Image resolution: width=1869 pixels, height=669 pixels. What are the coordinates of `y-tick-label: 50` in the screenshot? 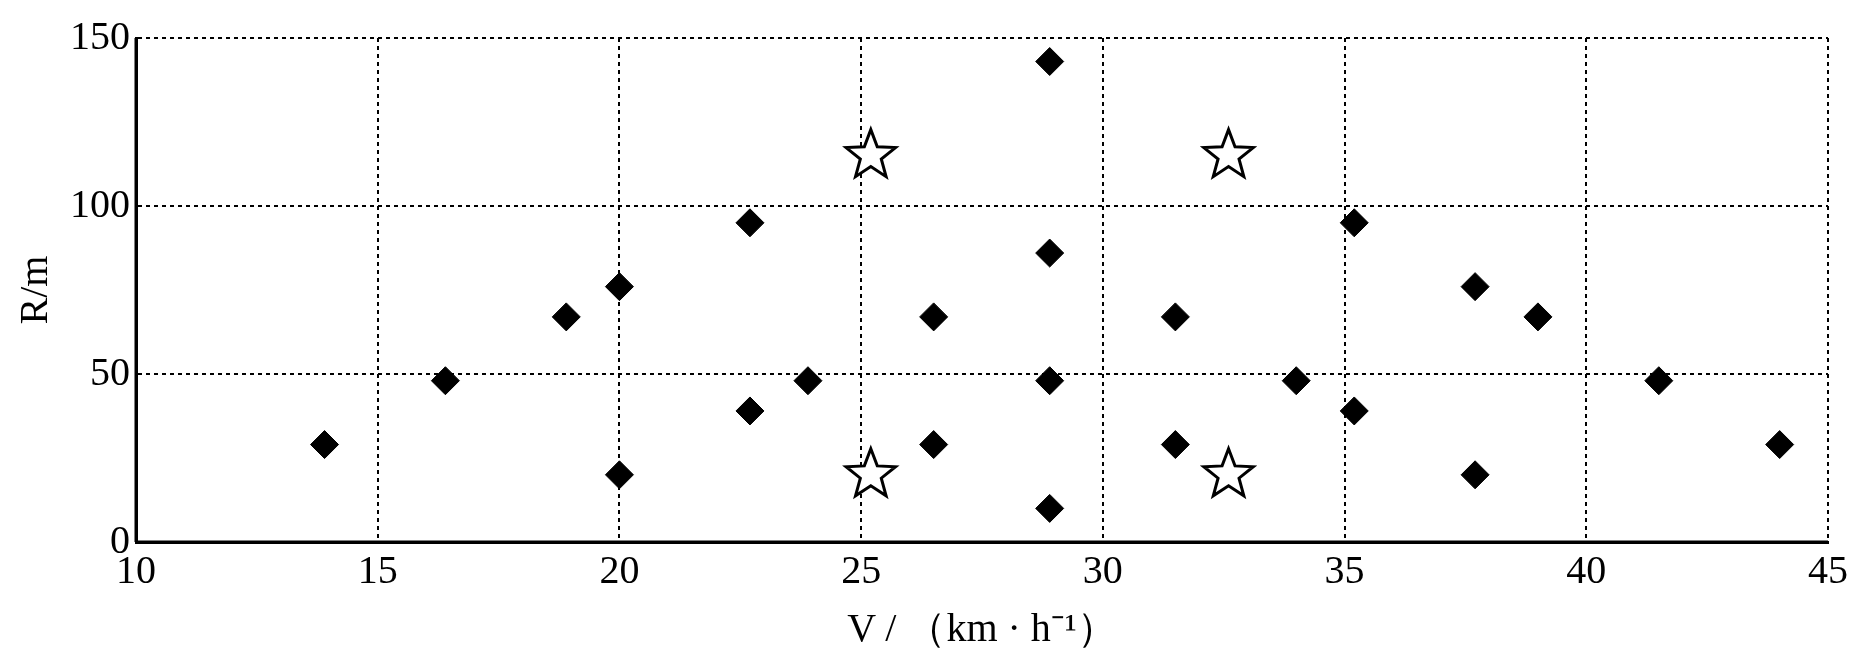 It's located at (110, 371).